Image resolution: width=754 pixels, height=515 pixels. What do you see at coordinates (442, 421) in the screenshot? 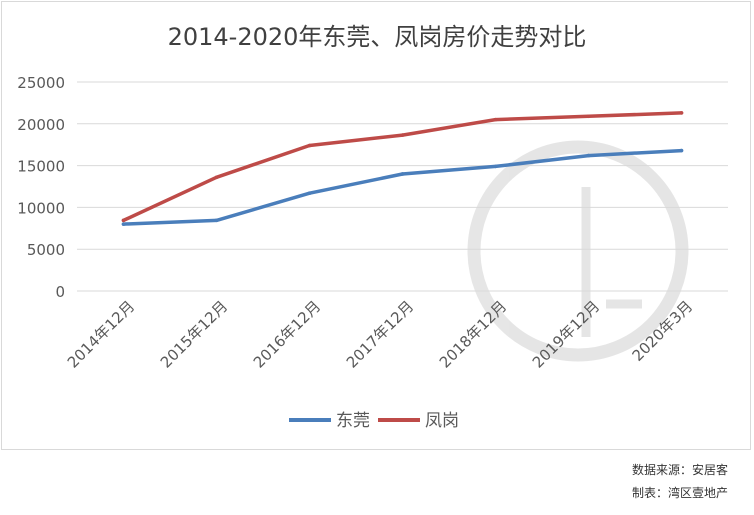
I see `legend-label: 凤岗` at bounding box center [442, 421].